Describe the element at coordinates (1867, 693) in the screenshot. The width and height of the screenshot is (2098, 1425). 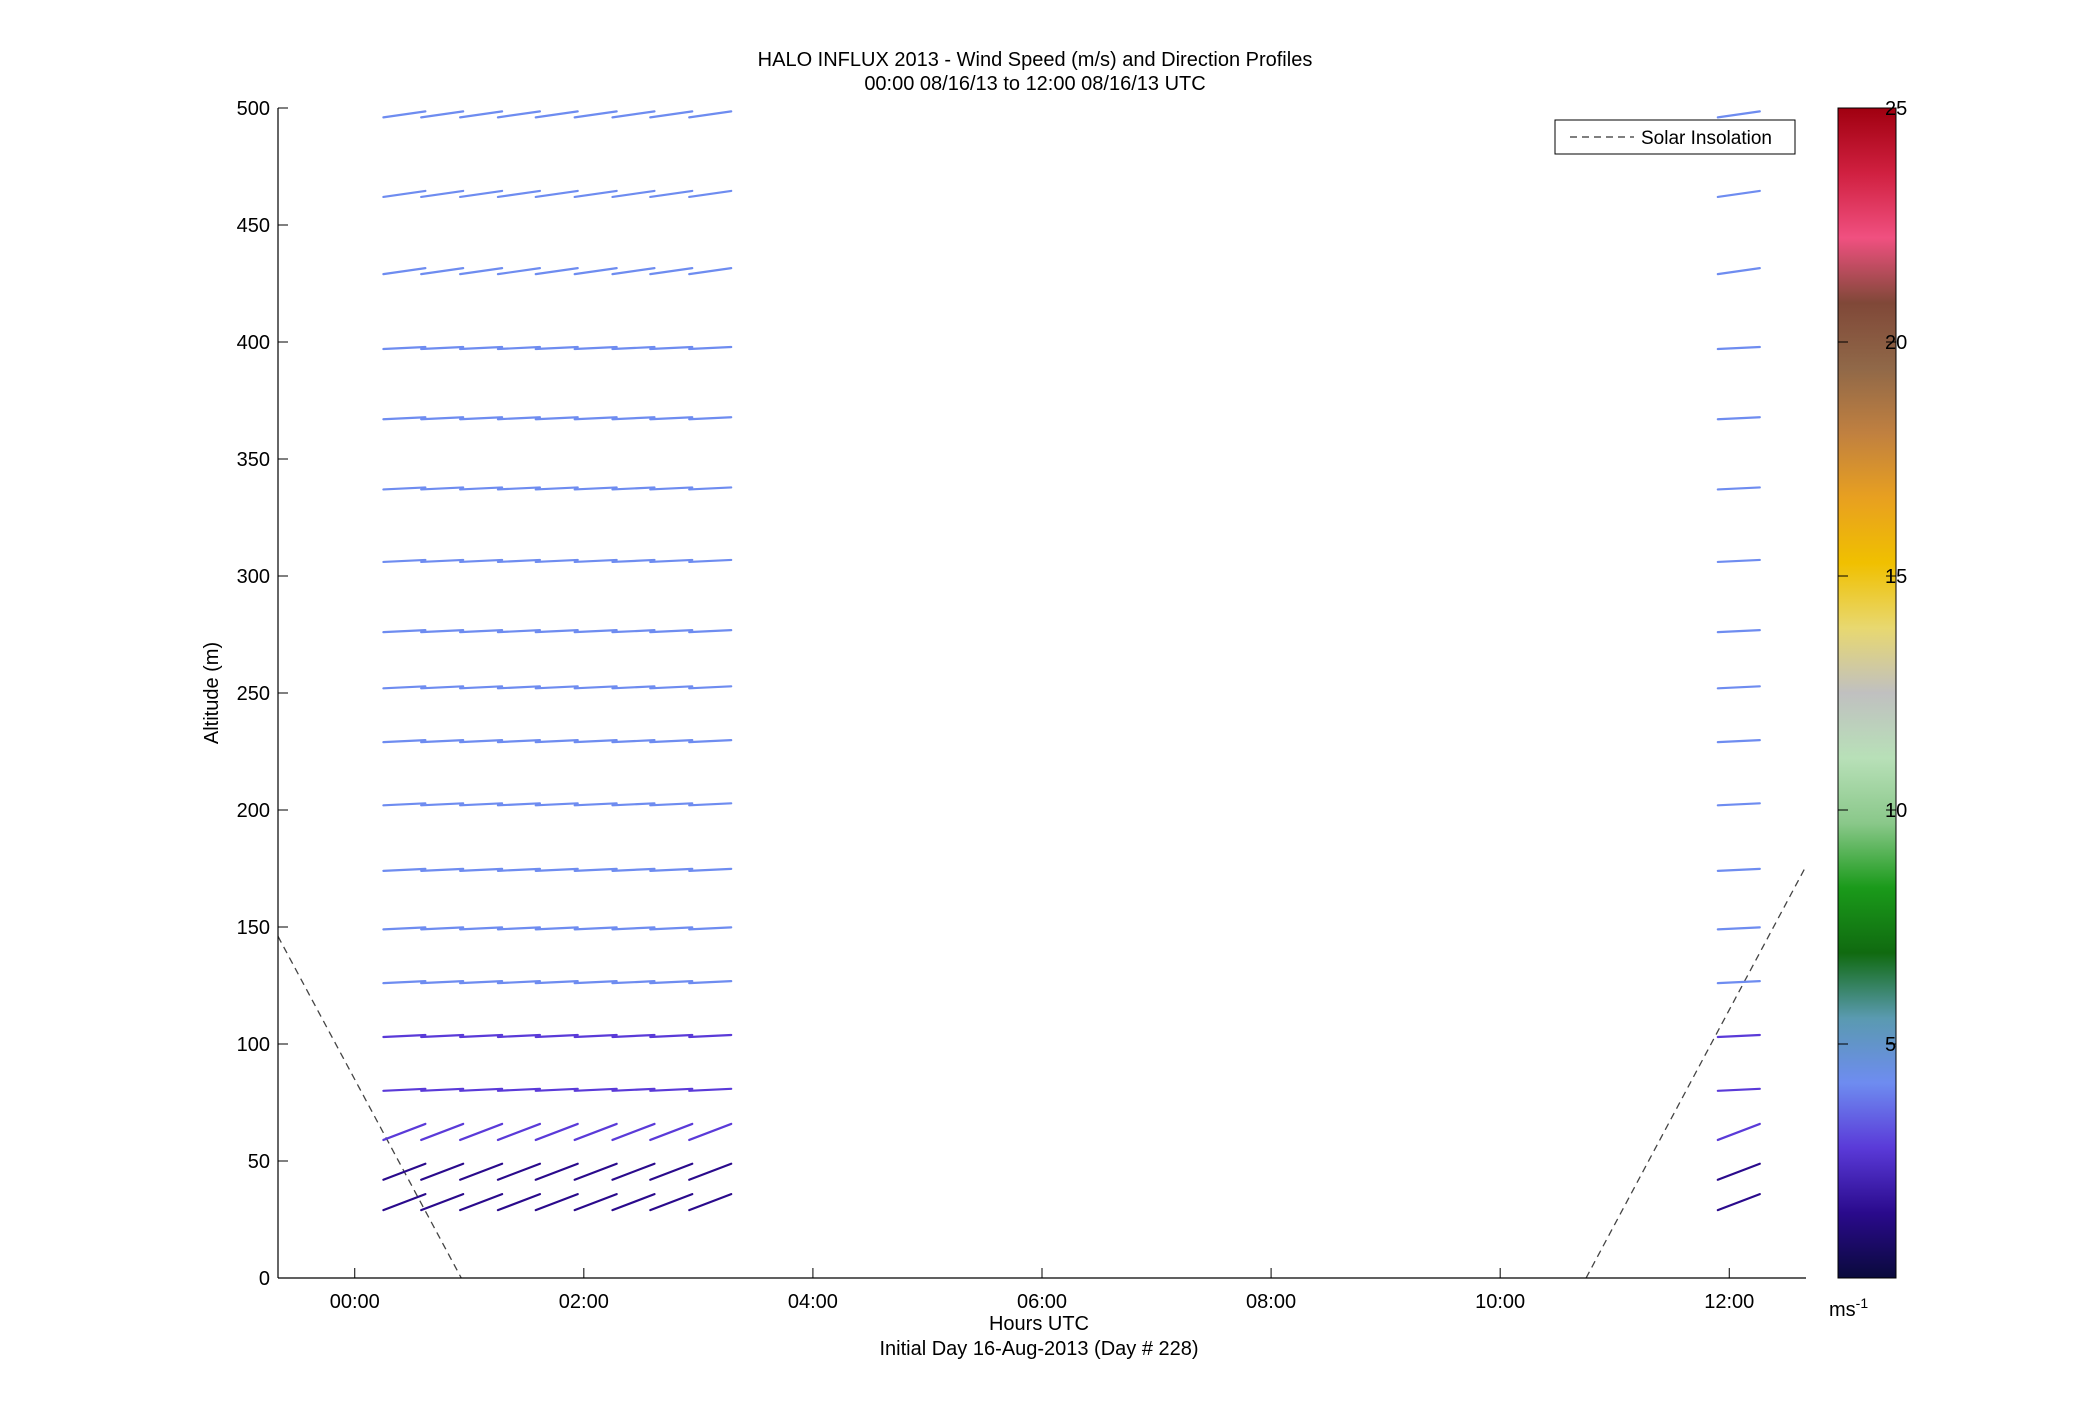
I see `colorbar-scale` at that location.